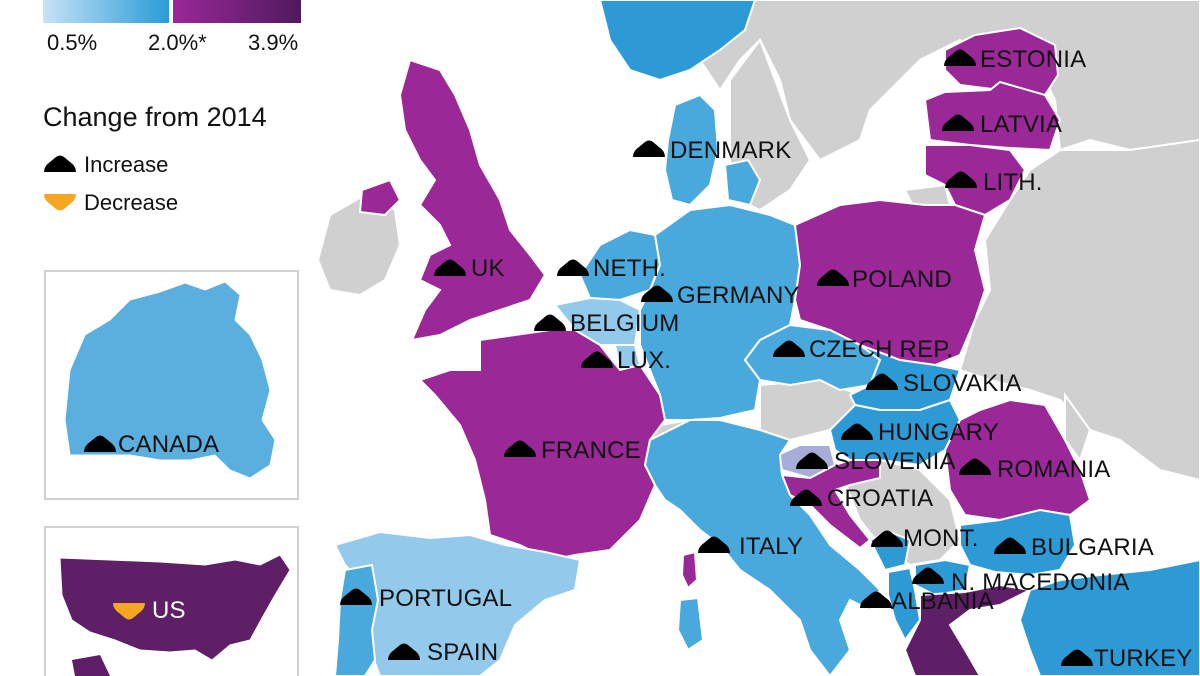  What do you see at coordinates (1033, 59) in the screenshot?
I see `label-estonia: ESTONIA` at bounding box center [1033, 59].